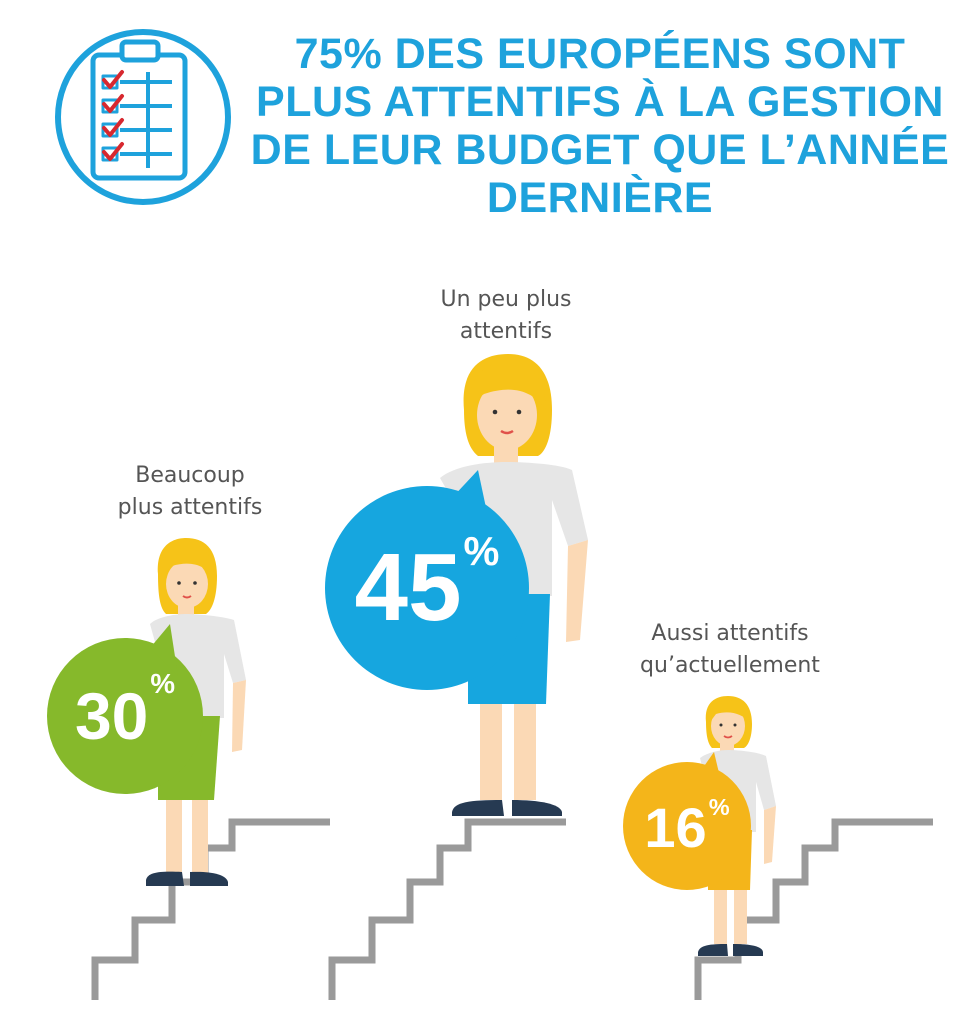  What do you see at coordinates (163, 684) in the screenshot?
I see `percent-group-1-sign: %` at bounding box center [163, 684].